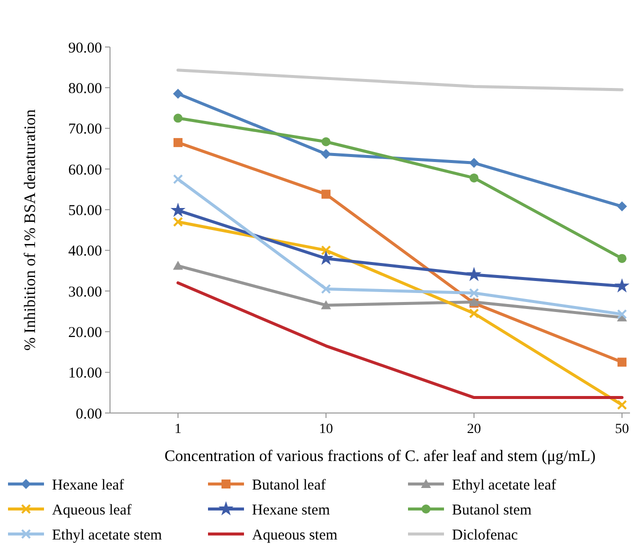 Image resolution: width=634 pixels, height=553 pixels. What do you see at coordinates (85, 88) in the screenshot?
I see `y-tick-label: 80.00` at bounding box center [85, 88].